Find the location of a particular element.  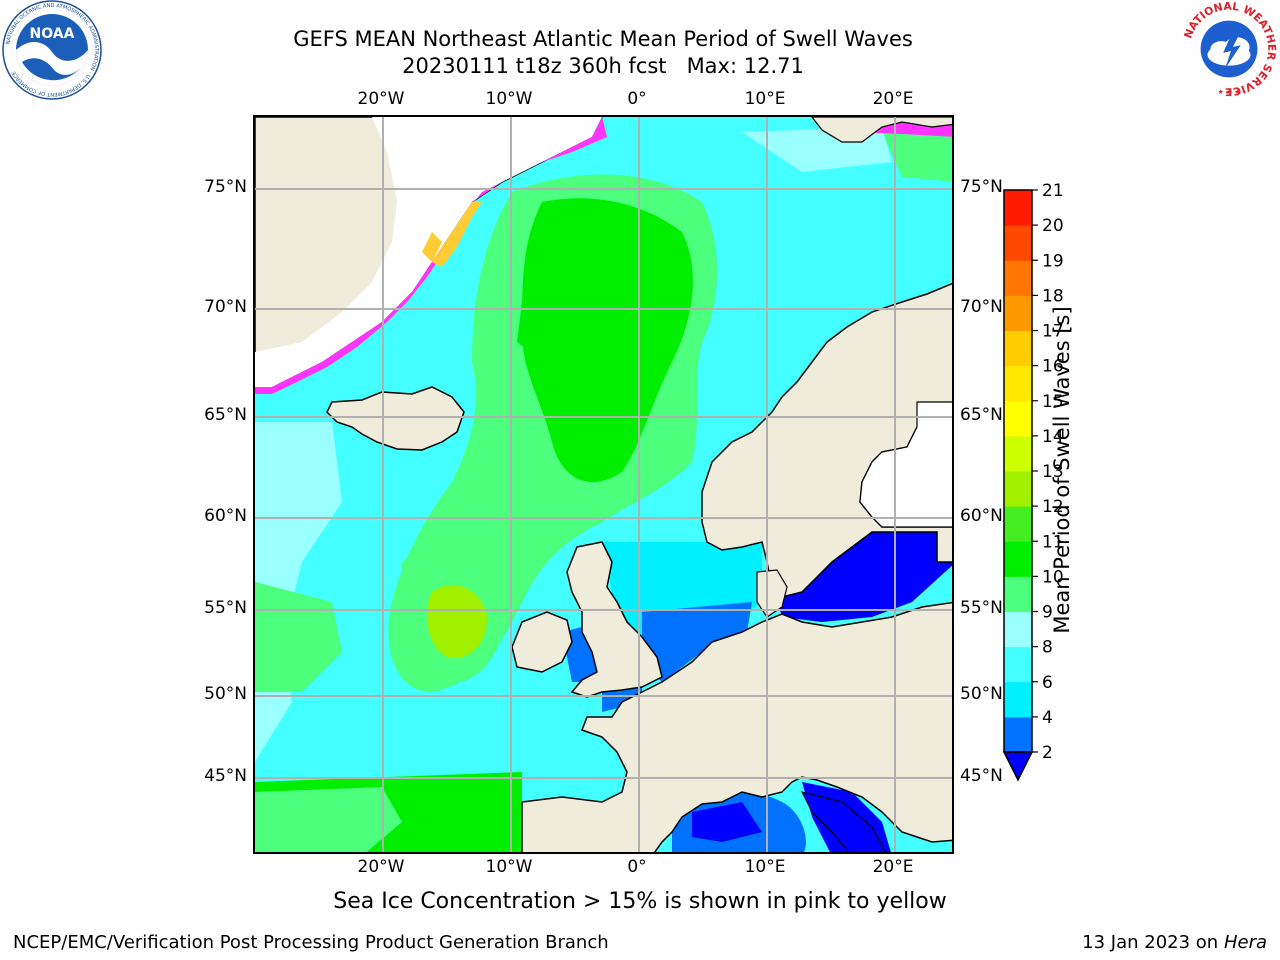

colorbar-tick-label: 17 is located at coordinates (1053, 332).